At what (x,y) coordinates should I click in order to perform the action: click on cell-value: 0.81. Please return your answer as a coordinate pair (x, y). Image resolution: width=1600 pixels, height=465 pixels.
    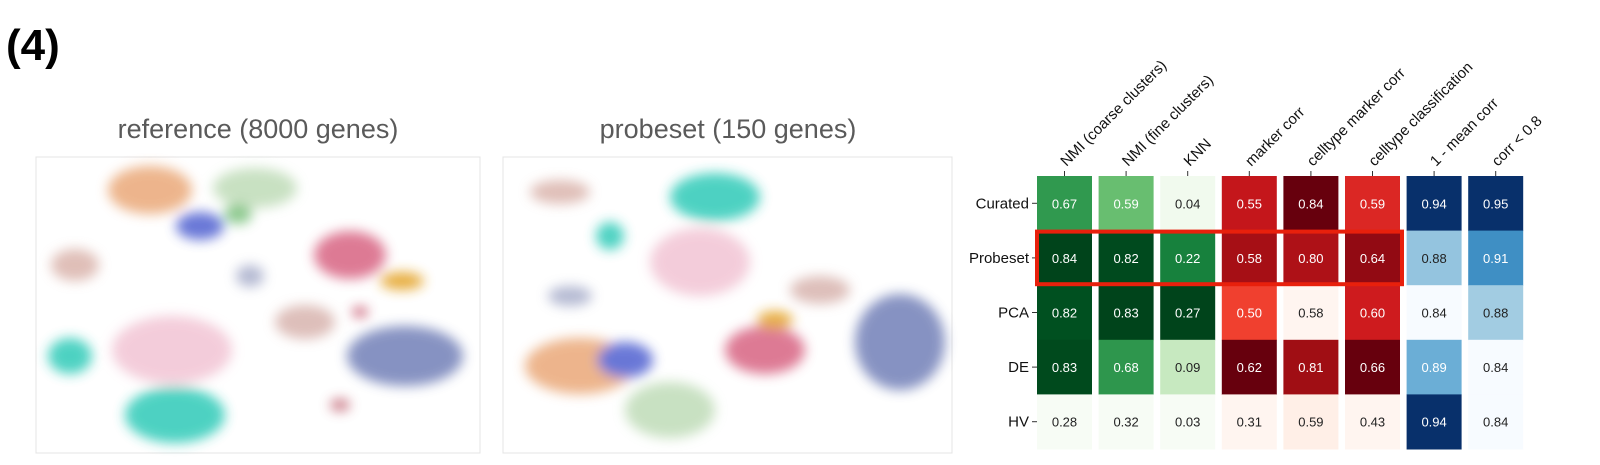
    Looking at the image, I should click on (1310, 367).